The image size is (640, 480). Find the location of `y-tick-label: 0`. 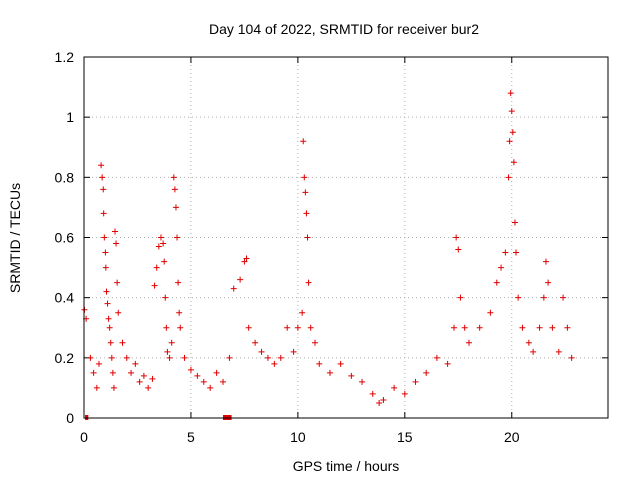

y-tick-label: 0 is located at coordinates (70, 418).